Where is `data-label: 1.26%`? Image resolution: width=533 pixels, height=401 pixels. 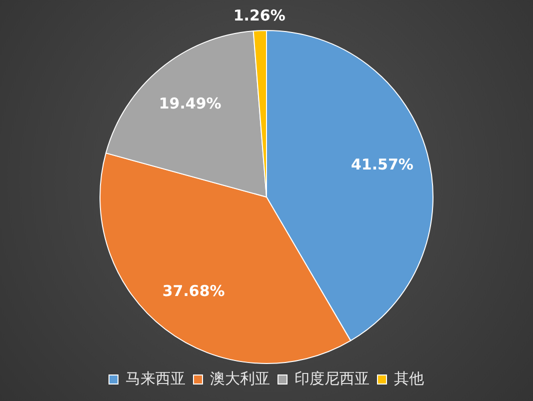 data-label: 1.26% is located at coordinates (259, 15).